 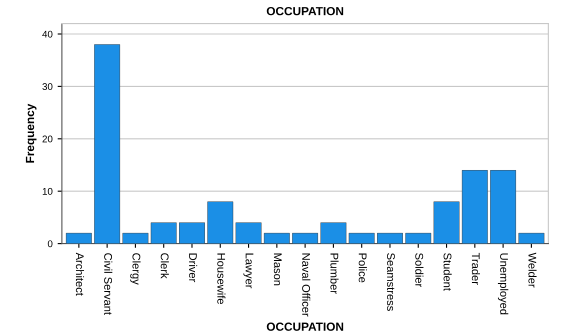 What do you see at coordinates (419, 270) in the screenshot?
I see `x-tick-label: Soldier` at bounding box center [419, 270].